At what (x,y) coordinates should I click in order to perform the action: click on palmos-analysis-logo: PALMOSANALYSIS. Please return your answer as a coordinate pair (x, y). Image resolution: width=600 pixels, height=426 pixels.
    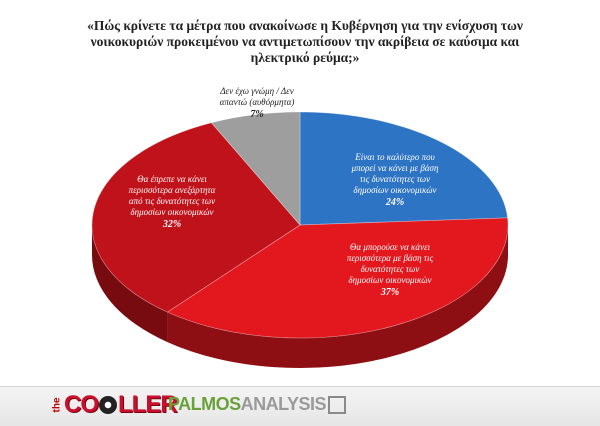
    Looking at the image, I should click on (257, 407).